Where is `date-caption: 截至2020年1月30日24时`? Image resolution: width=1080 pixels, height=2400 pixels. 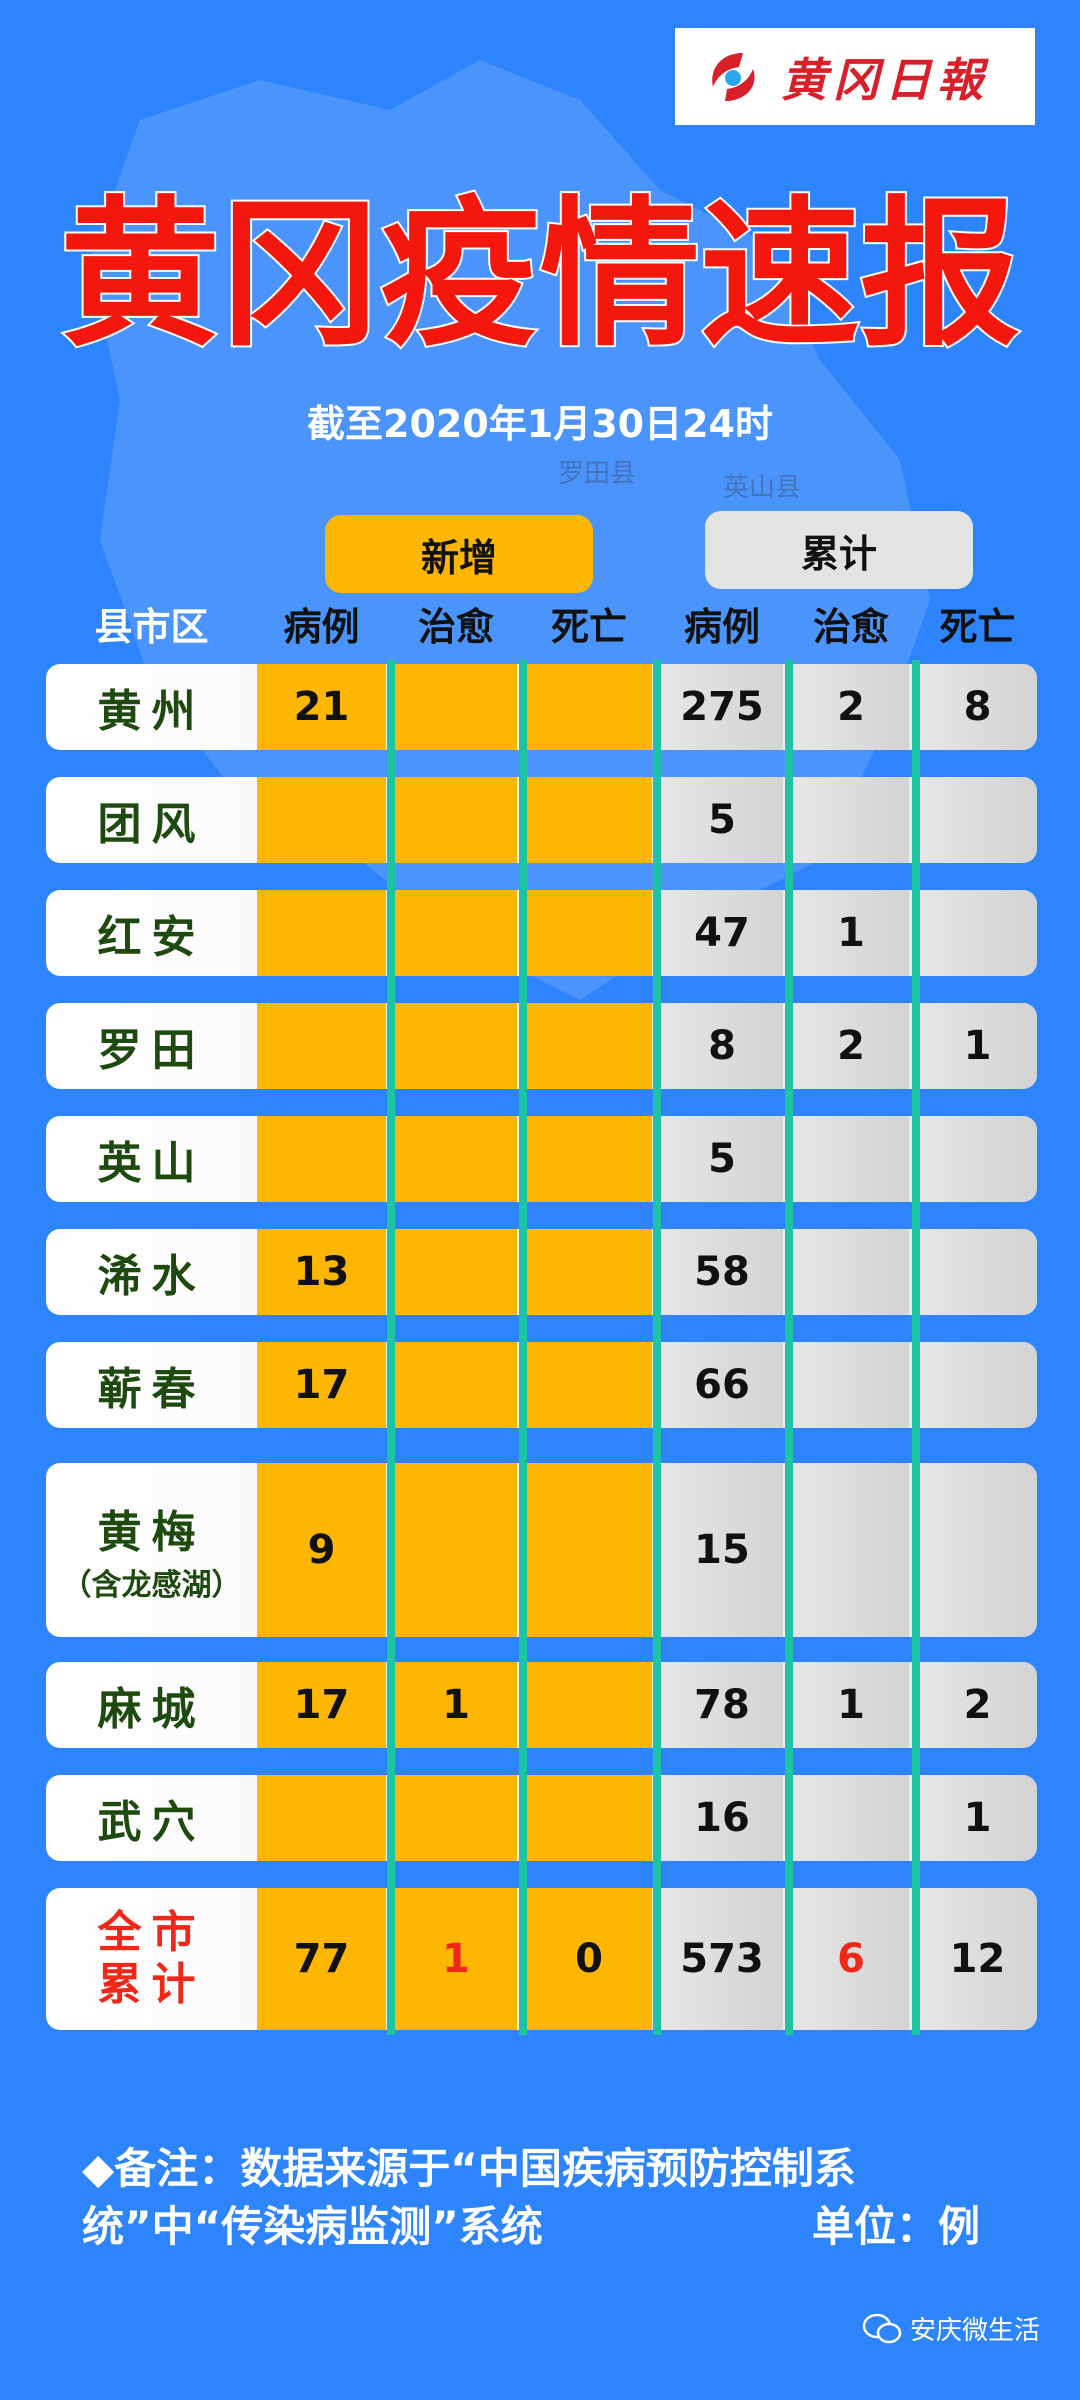
date-caption: 截至2020年1月30日24时 is located at coordinates (540, 424).